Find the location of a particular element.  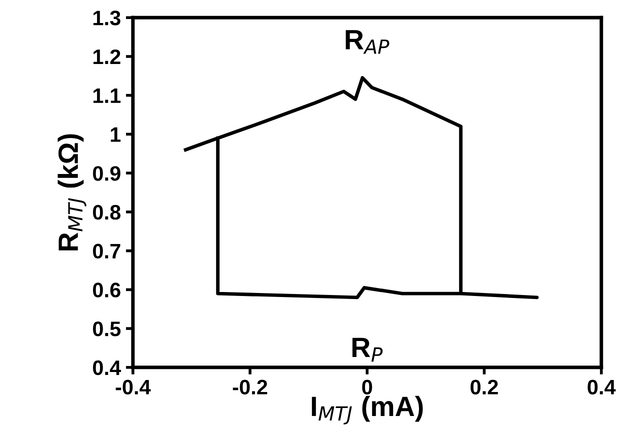

x-axis-title: I$_{MTJ}$ (mA) is located at coordinates (367, 410).